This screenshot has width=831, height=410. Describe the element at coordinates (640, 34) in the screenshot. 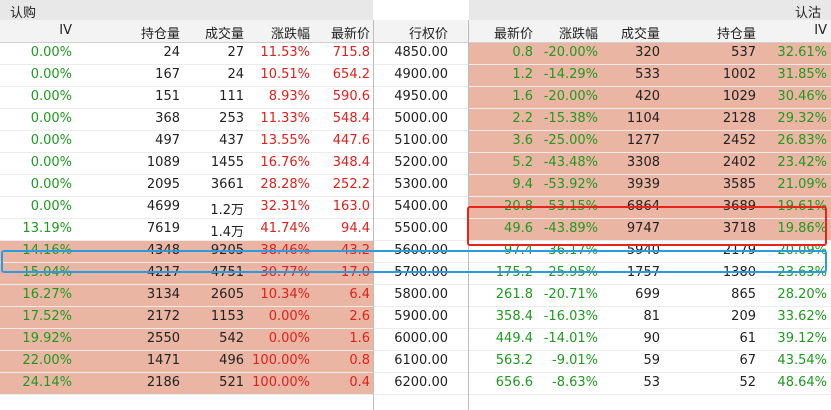

I see `header-put-volume: 成交量` at that location.